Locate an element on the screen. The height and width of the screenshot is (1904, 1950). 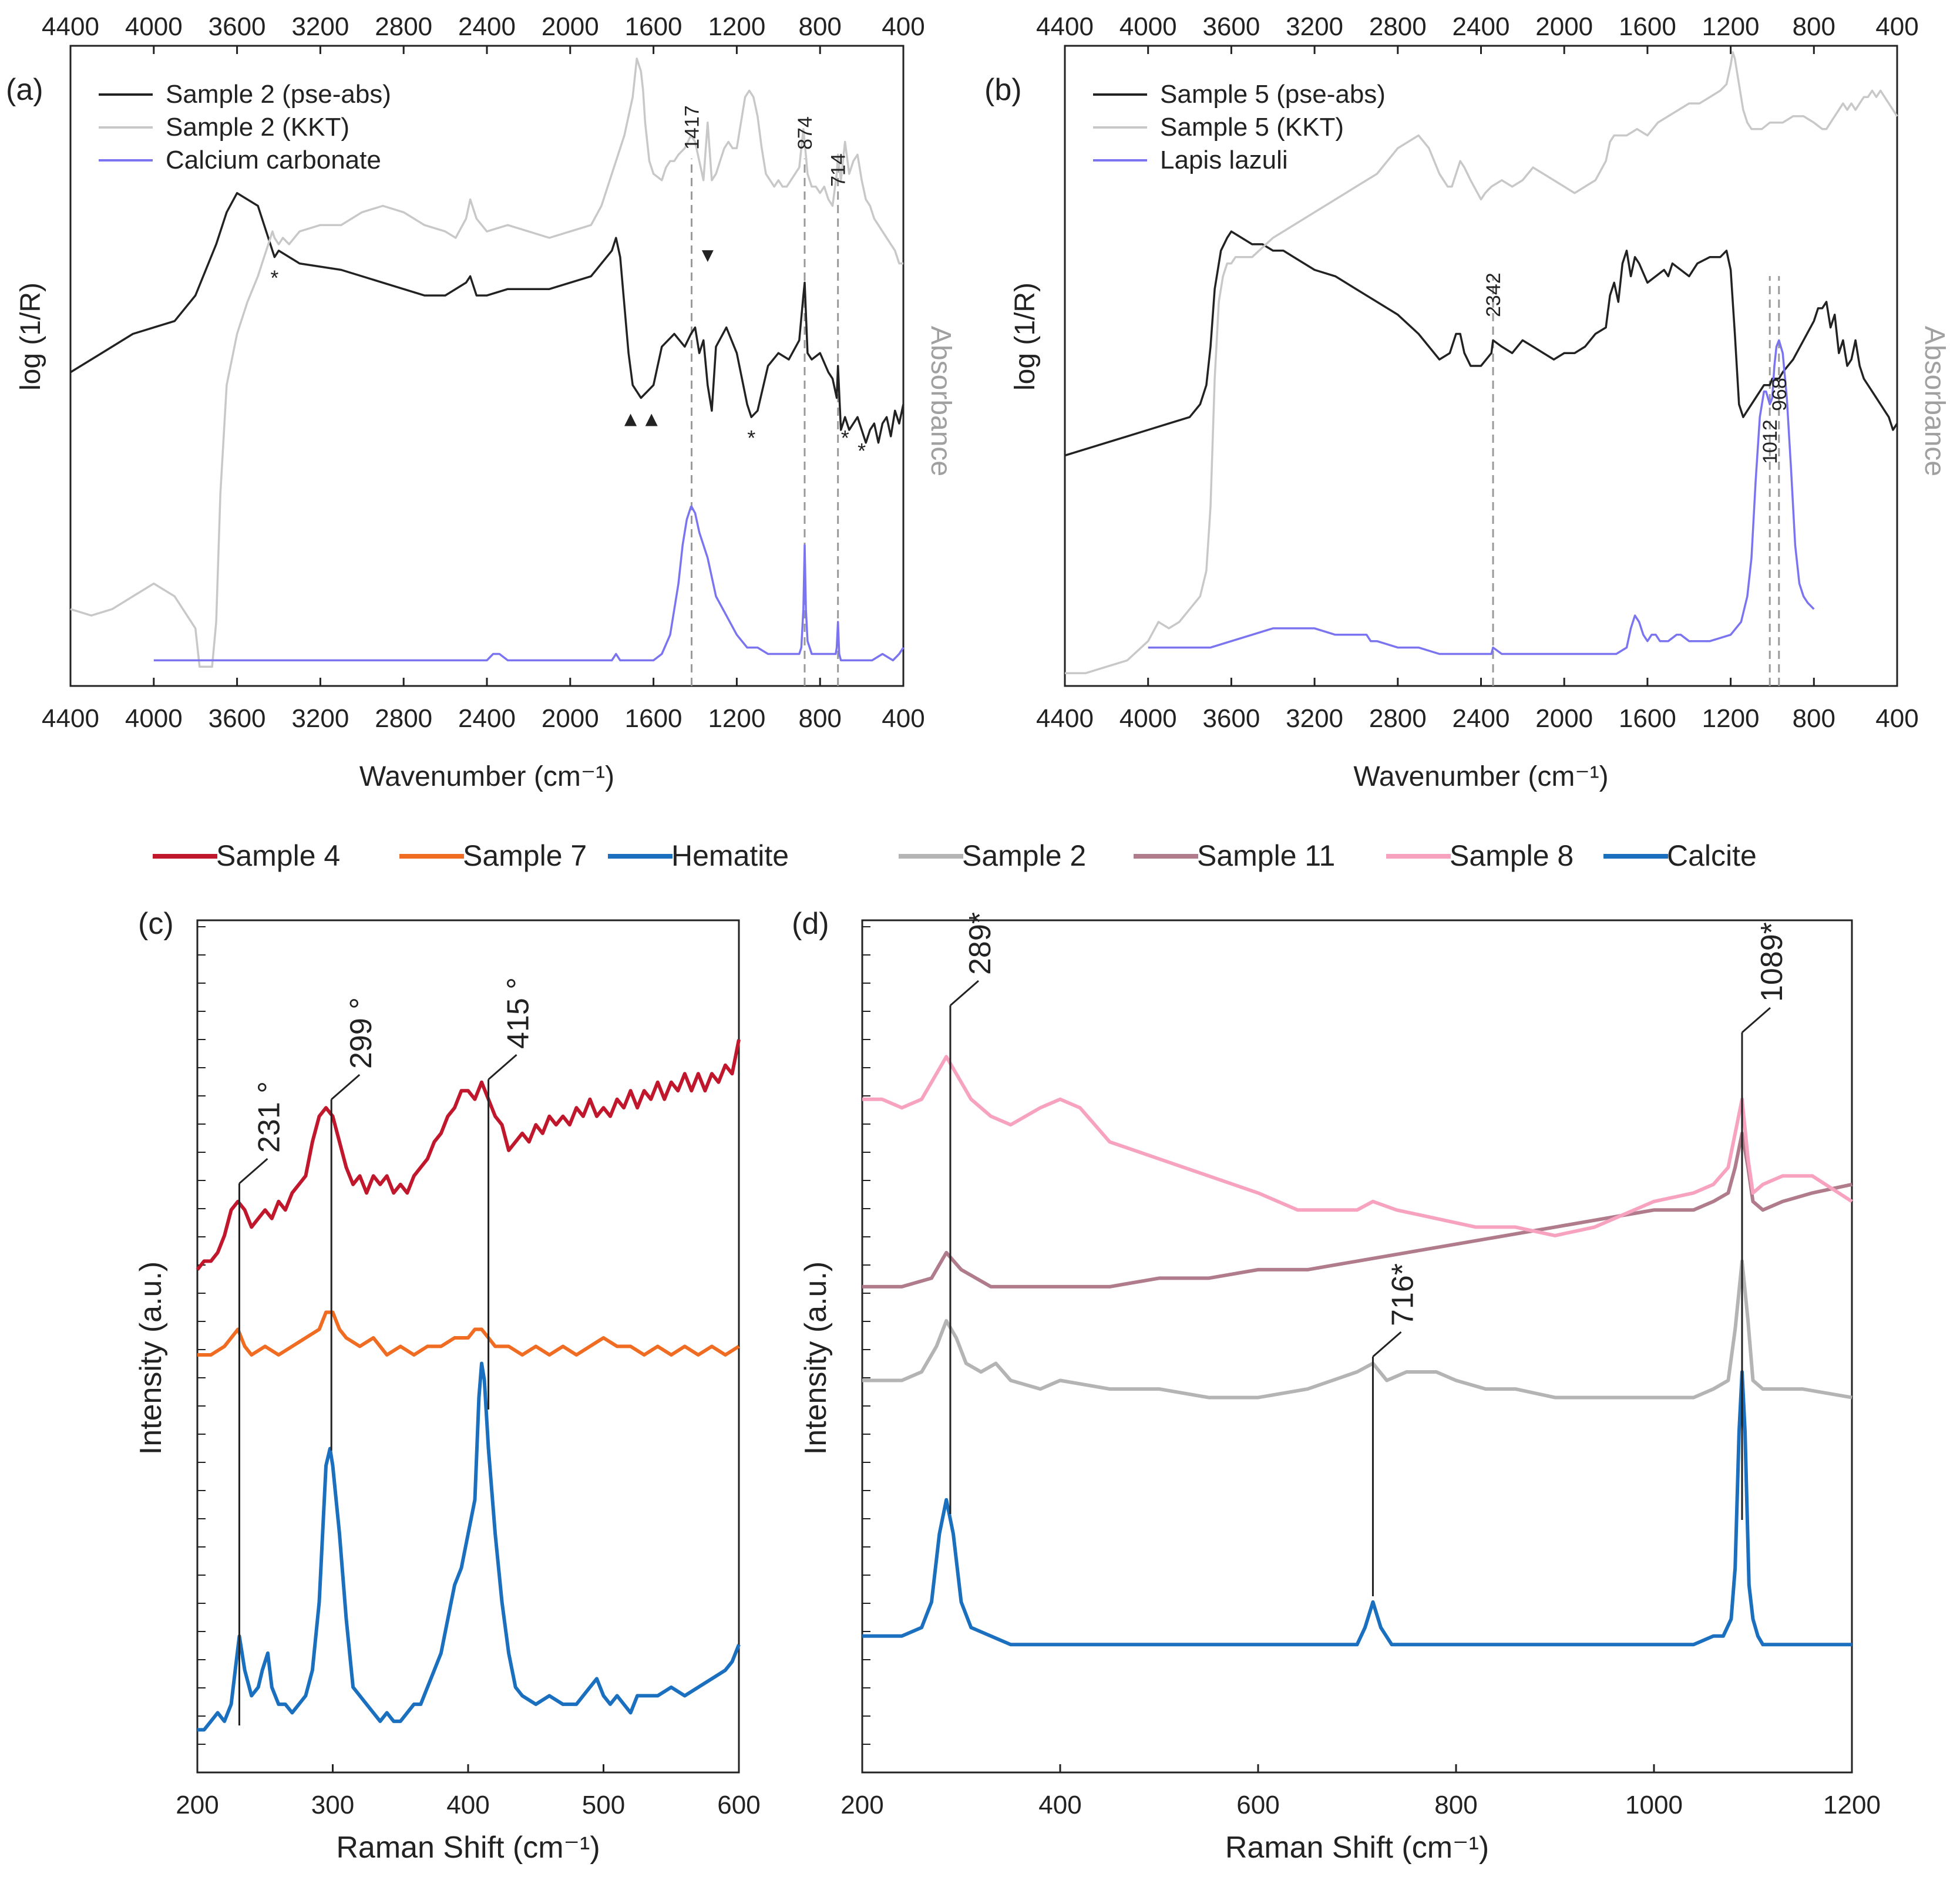
legend-label: Sample 11 is located at coordinates (1266, 855).